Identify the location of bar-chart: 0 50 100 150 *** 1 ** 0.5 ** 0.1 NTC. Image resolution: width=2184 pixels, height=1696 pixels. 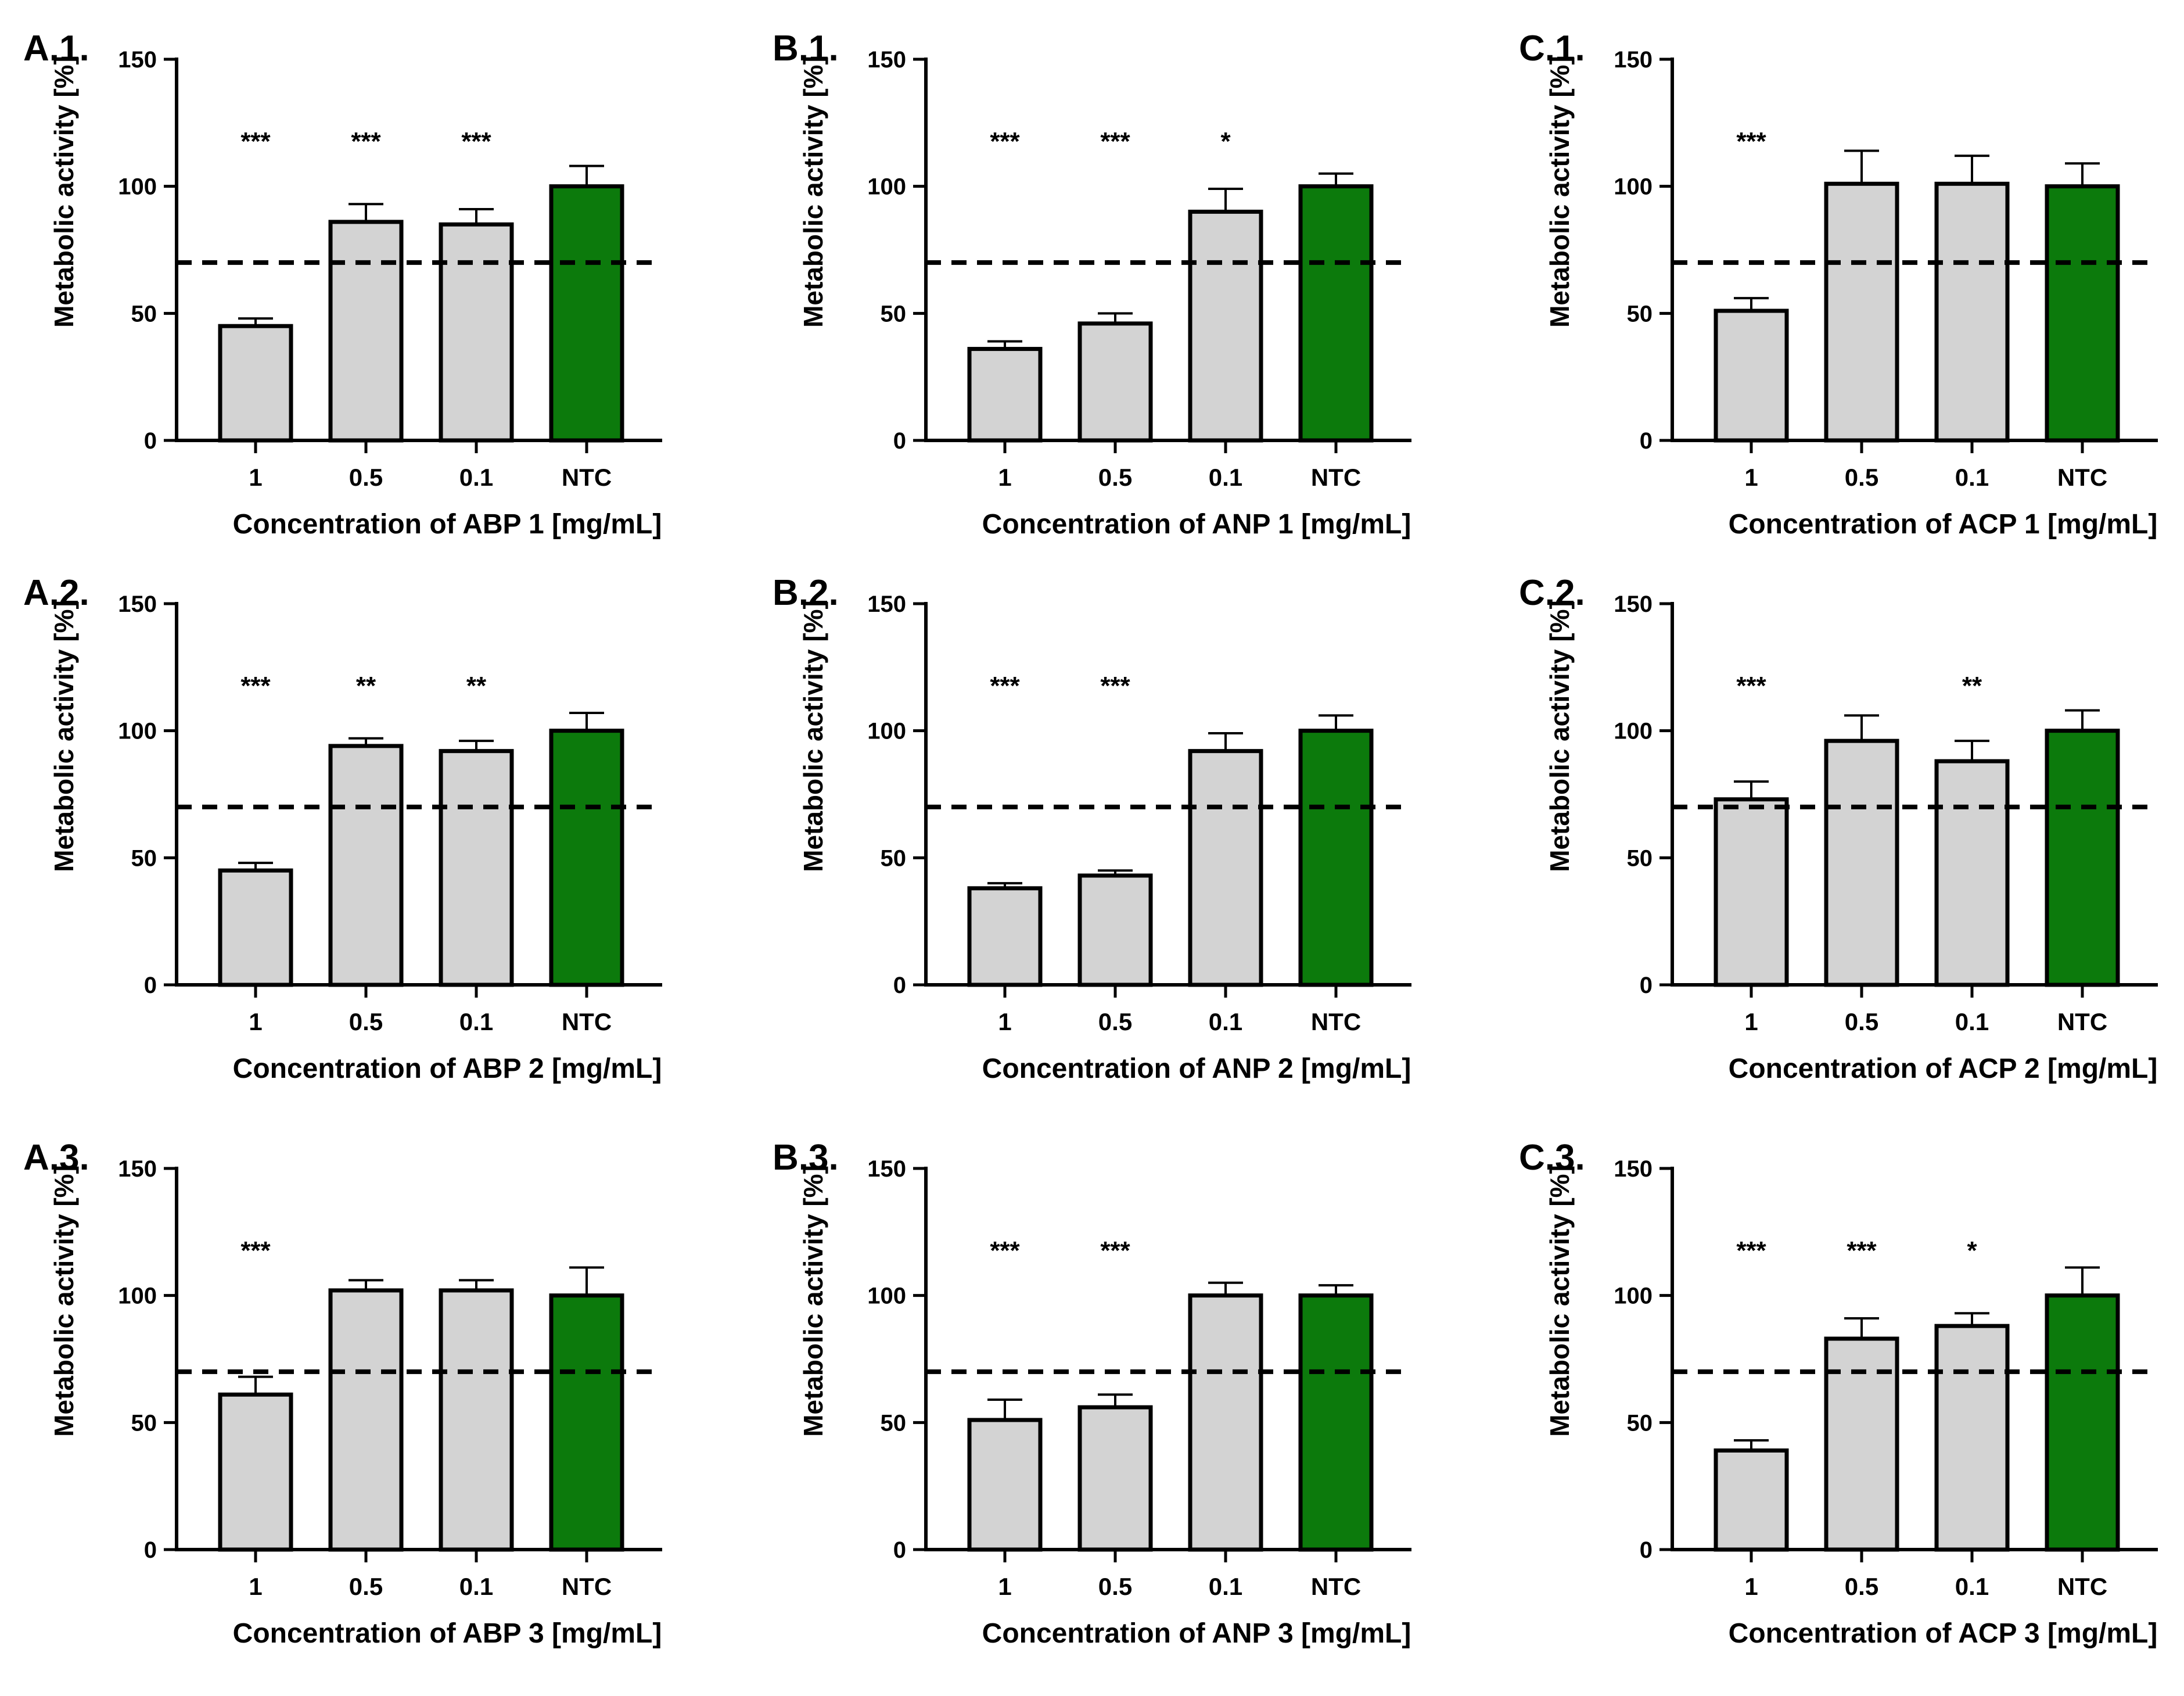
(390, 813).